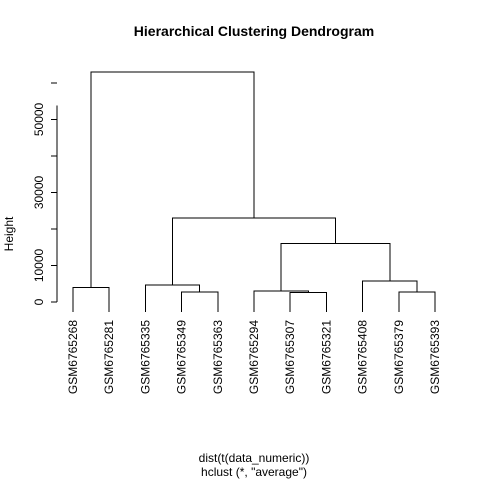  Describe the element at coordinates (435, 357) in the screenshot. I see `leaf-label: GSM6765393` at that location.